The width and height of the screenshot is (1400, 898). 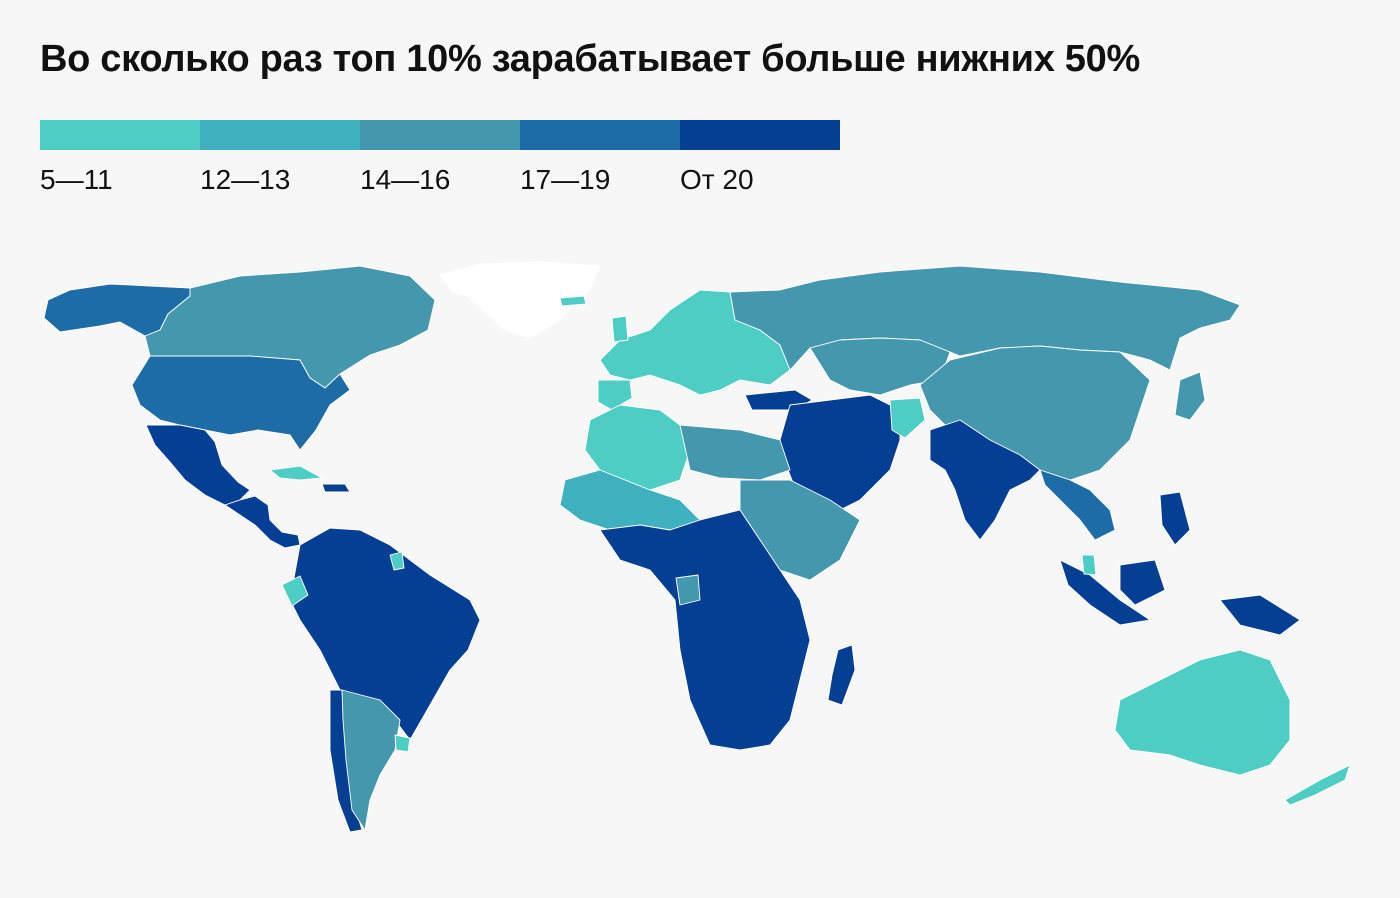 What do you see at coordinates (760, 158) in the screenshot?
I see `legend-item-5: От 20` at bounding box center [760, 158].